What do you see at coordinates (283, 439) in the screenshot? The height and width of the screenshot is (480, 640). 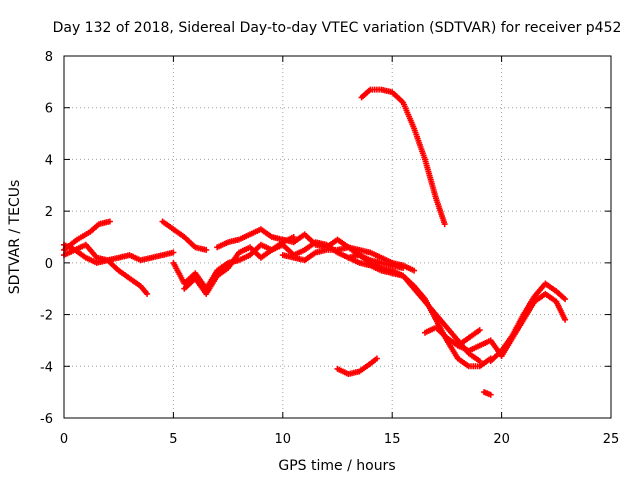 I see `x-tick-label: 10` at bounding box center [283, 439].